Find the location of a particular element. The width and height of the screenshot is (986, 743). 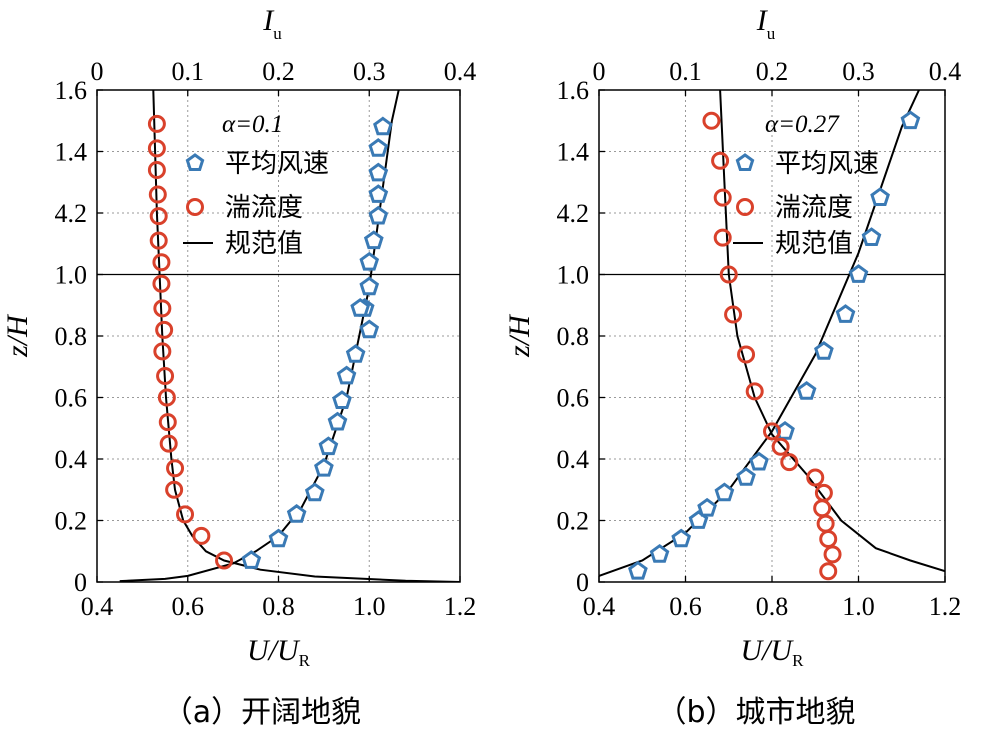

legend-marker-circle is located at coordinates (745, 207).